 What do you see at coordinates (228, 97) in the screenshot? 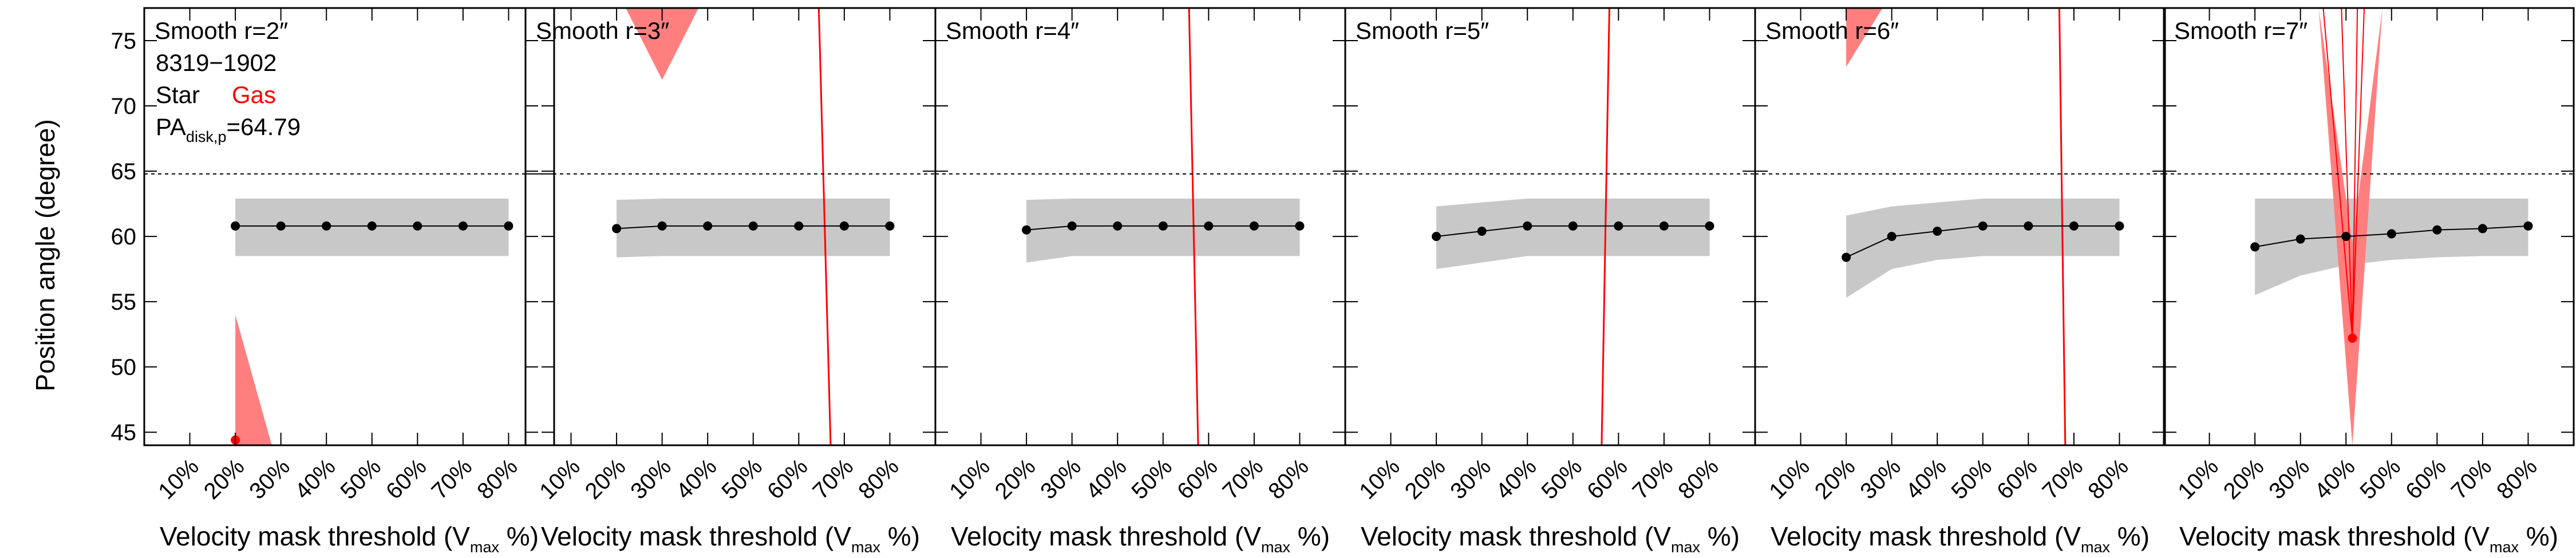
I see `legend-block: 8319−1902 Star Gas PAdisk,p=64.79` at bounding box center [228, 97].